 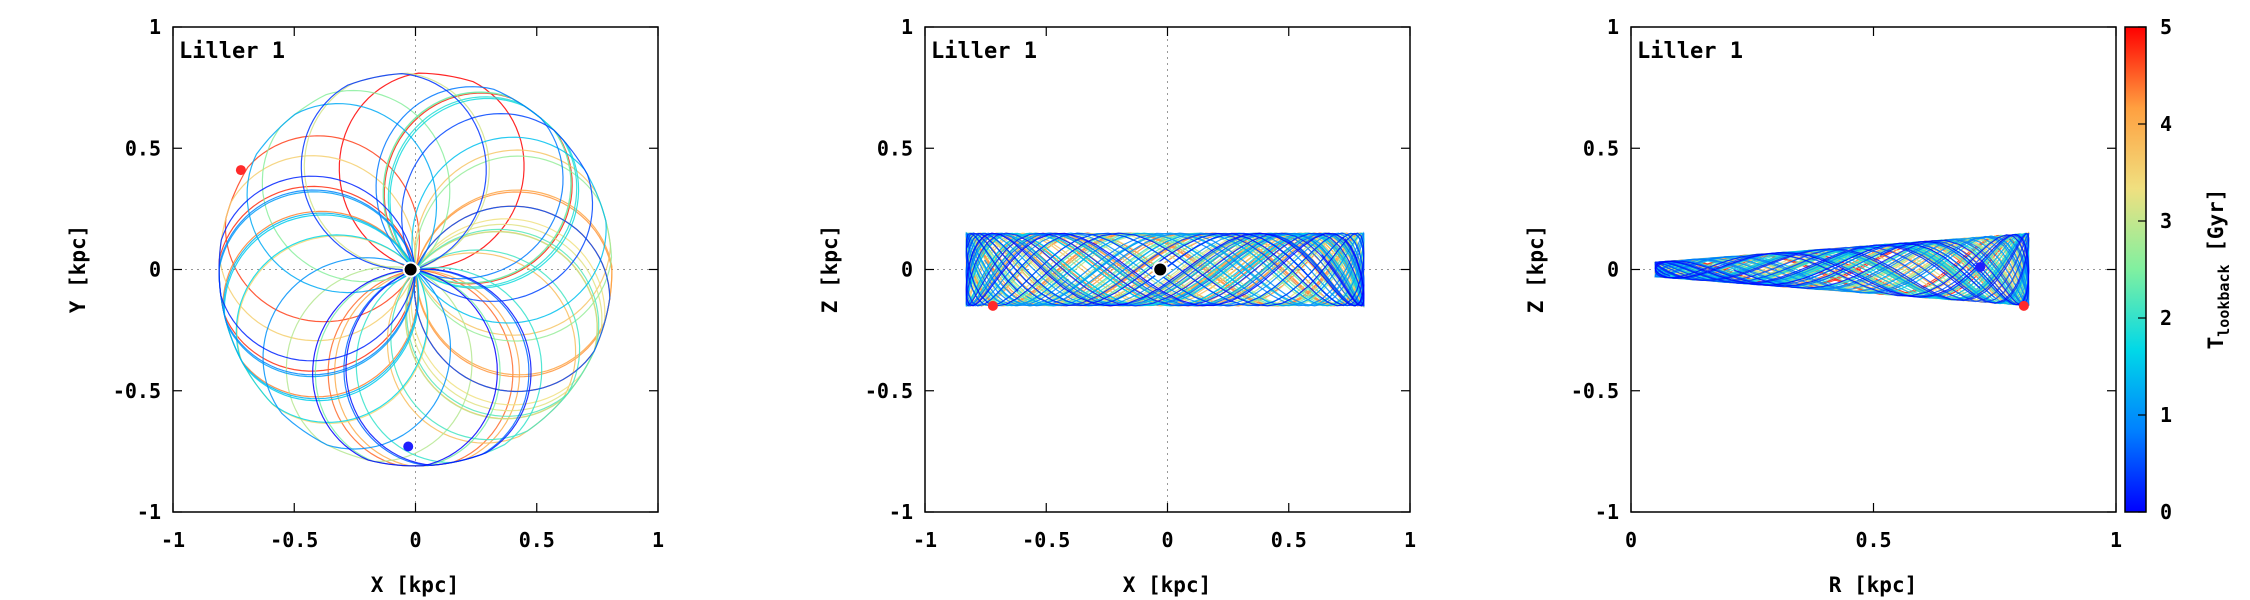 I want to click on colorbar-tick-label: 0, so click(x=2166, y=512).